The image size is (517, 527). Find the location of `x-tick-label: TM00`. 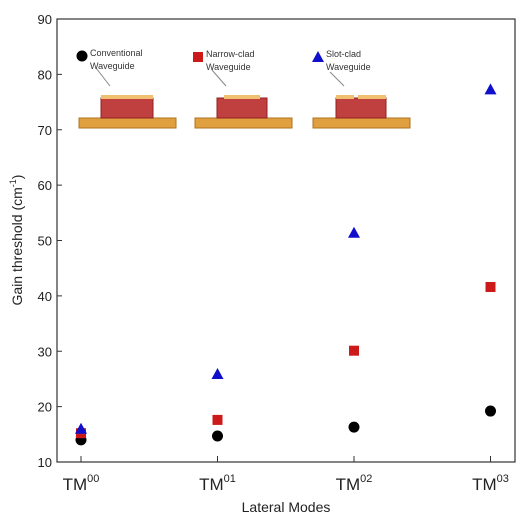

x-tick-label: TM00 is located at coordinates (81, 483).